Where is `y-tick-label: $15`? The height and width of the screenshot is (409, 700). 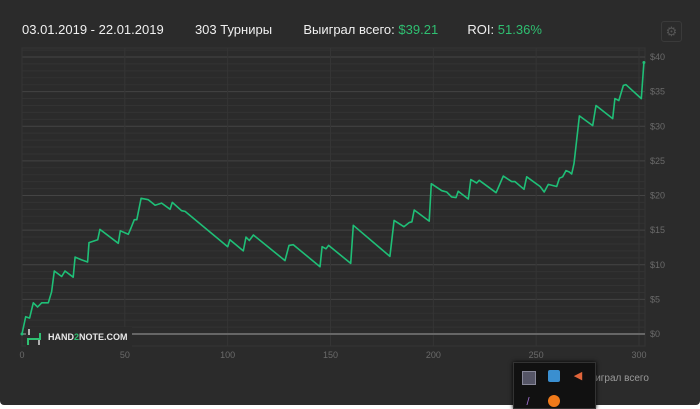 y-tick-label: $15 is located at coordinates (657, 230).